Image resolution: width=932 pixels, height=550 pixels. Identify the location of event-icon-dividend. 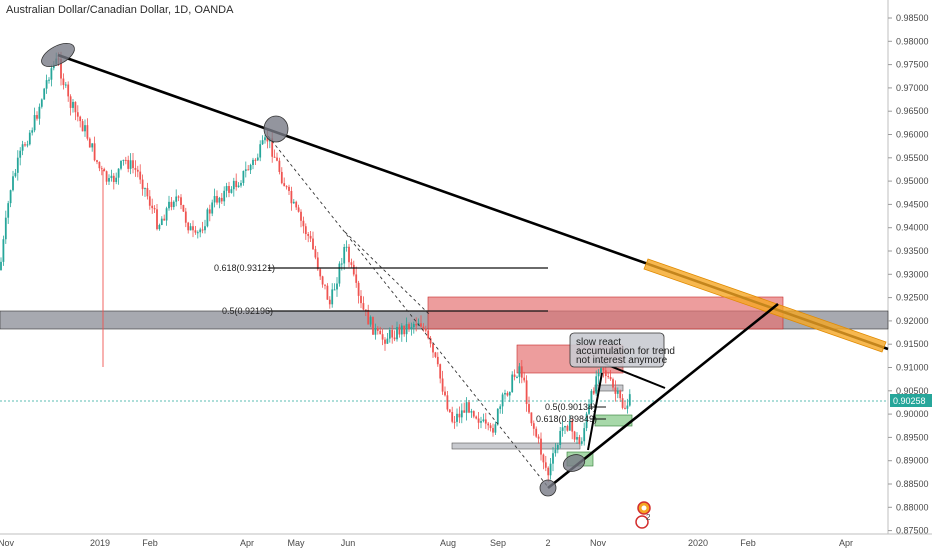
(644, 508).